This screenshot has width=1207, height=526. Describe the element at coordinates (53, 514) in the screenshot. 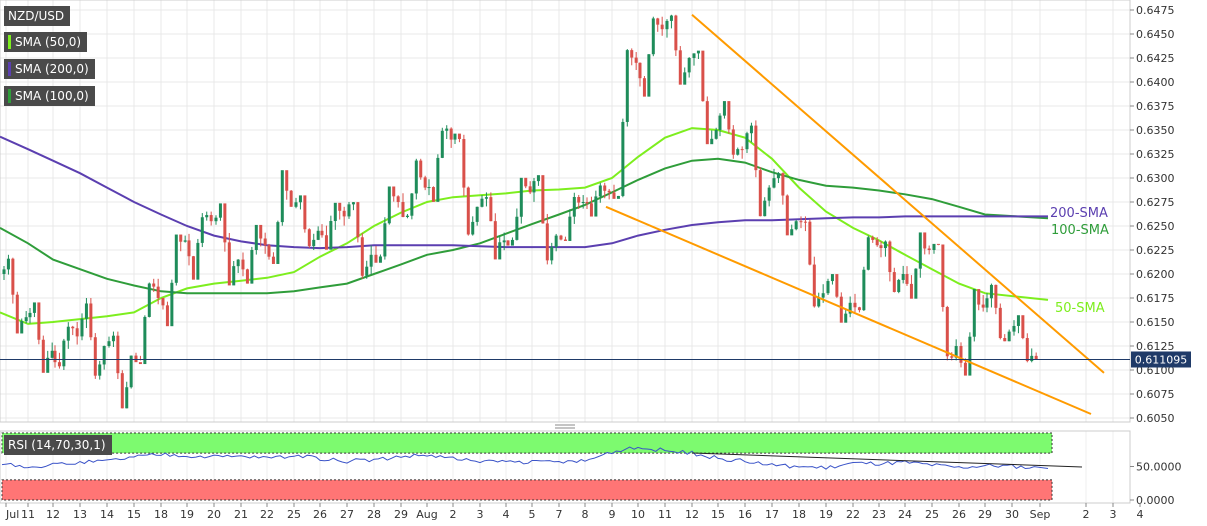

I see `time-tick-label-2: 12` at that location.